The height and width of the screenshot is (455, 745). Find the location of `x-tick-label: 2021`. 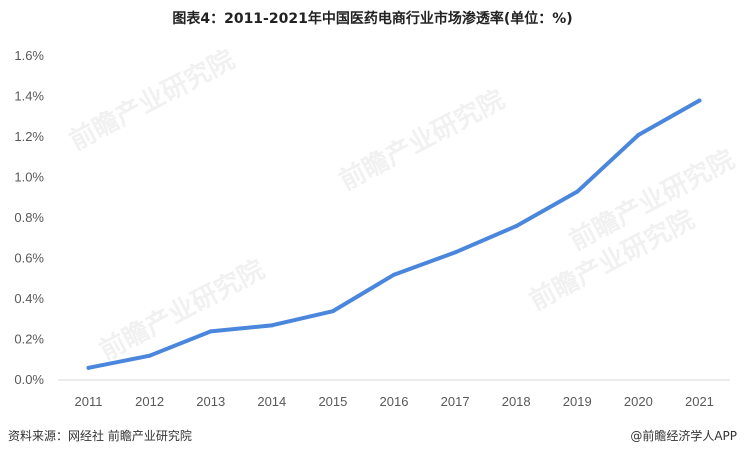

x-tick-label: 2021 is located at coordinates (699, 401).